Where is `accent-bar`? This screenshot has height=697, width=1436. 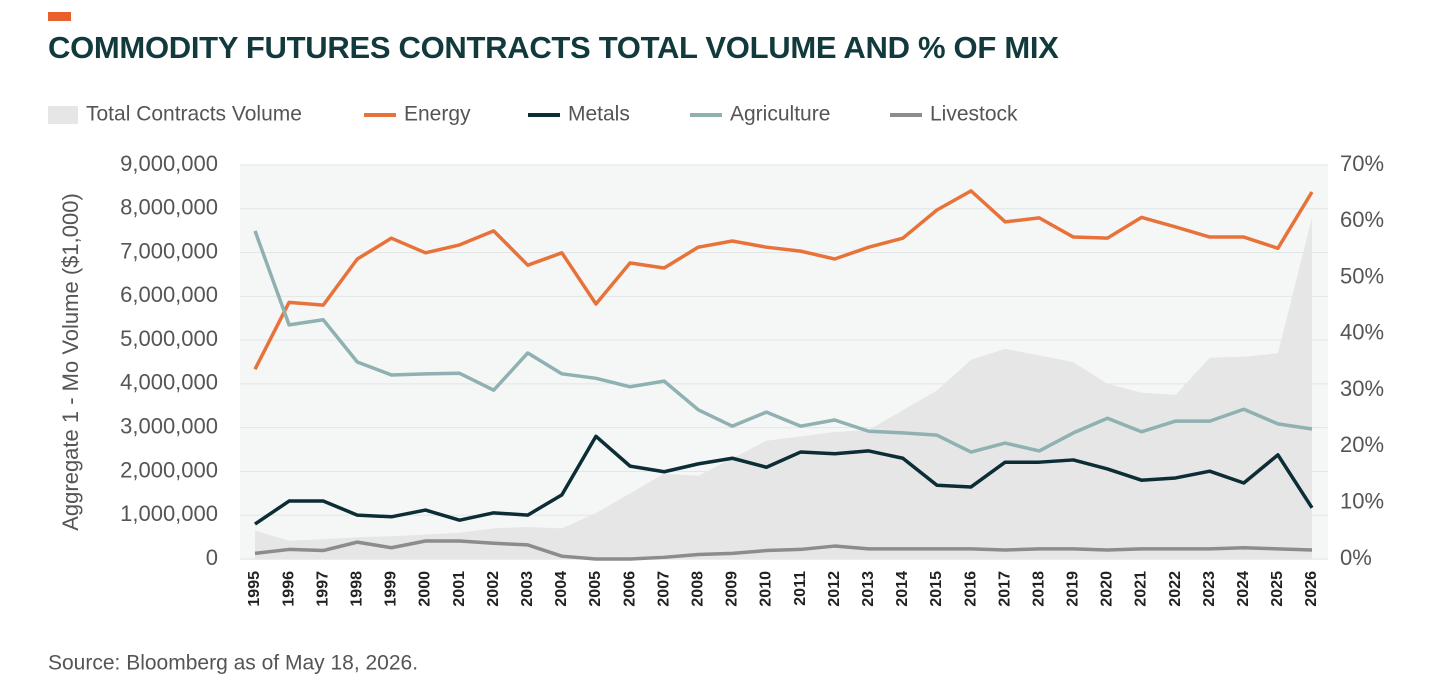 accent-bar is located at coordinates (59, 16).